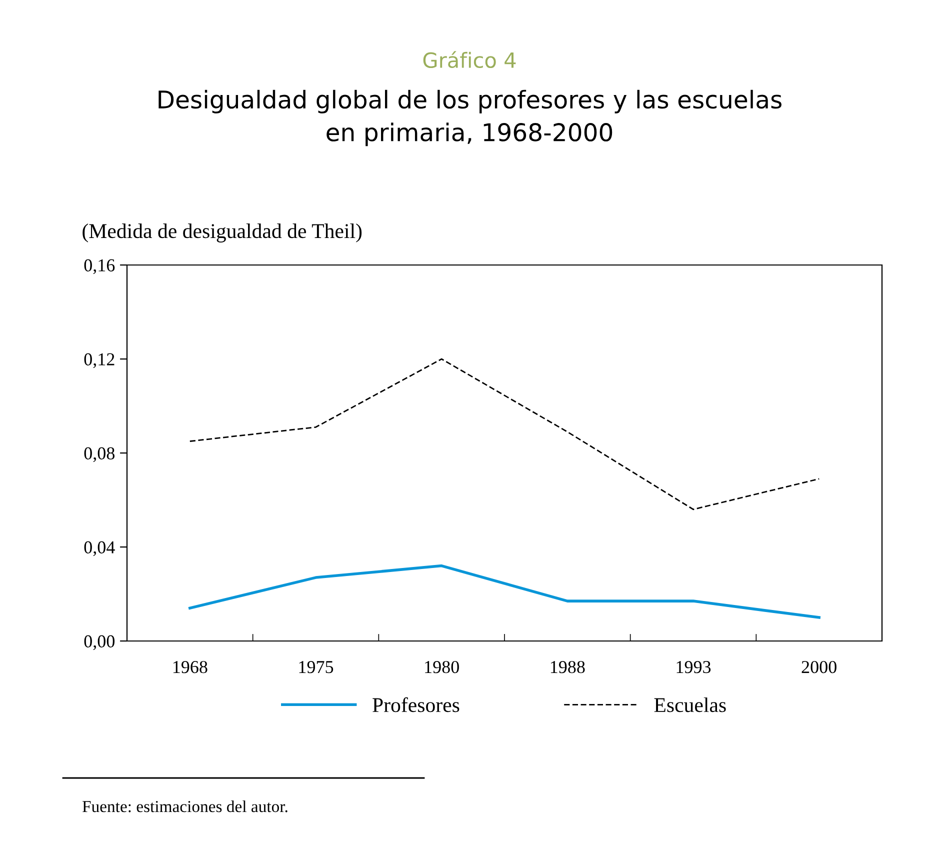 Image resolution: width=939 pixels, height=842 pixels. Describe the element at coordinates (99, 642) in the screenshot. I see `y-tick-label: 0,00` at that location.